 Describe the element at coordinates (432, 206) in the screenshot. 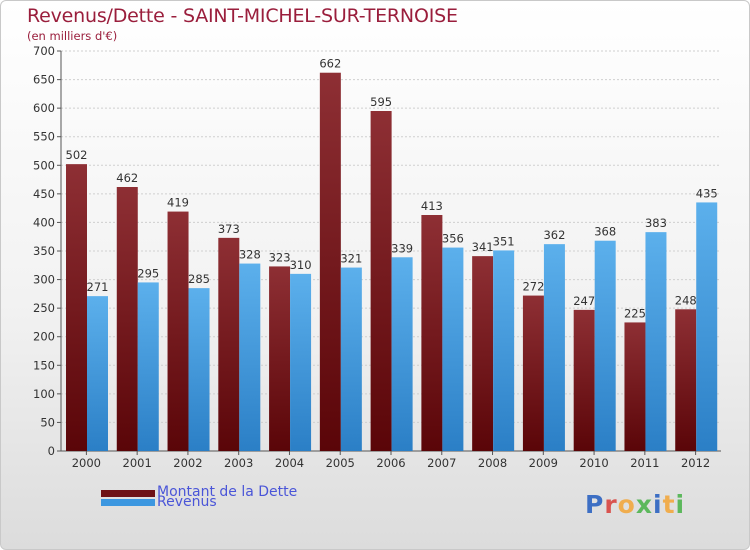

I see `debt-value-label: 413` at that location.